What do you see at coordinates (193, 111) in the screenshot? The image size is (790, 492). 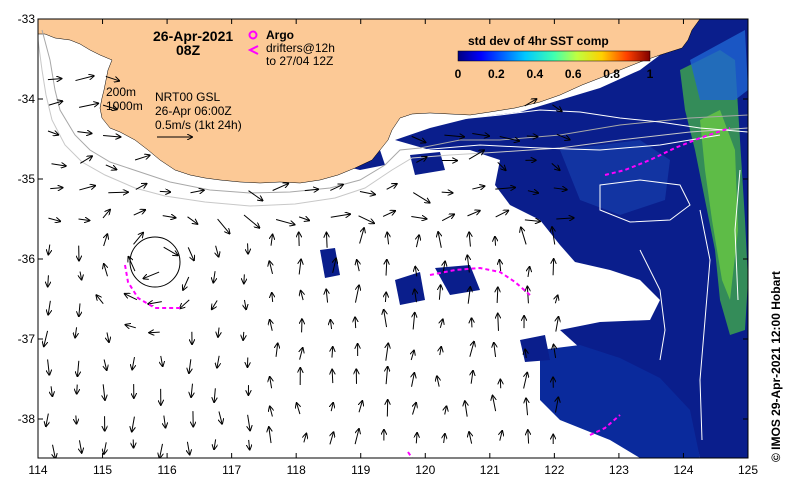 I see `product-time: 26-Apr 06:00Z` at bounding box center [193, 111].